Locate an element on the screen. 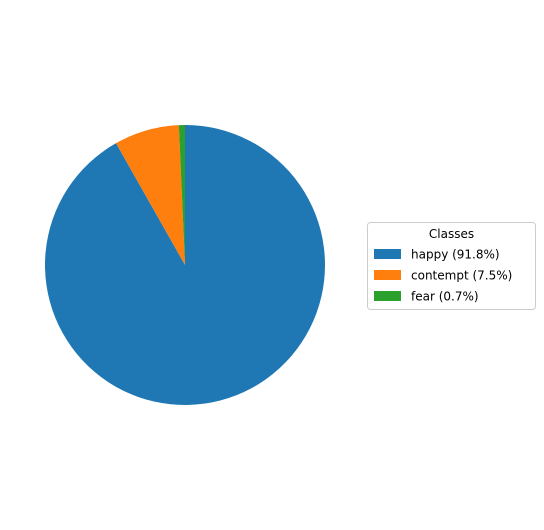 The image size is (544, 530). pie-slice-contempt is located at coordinates (150, 195).